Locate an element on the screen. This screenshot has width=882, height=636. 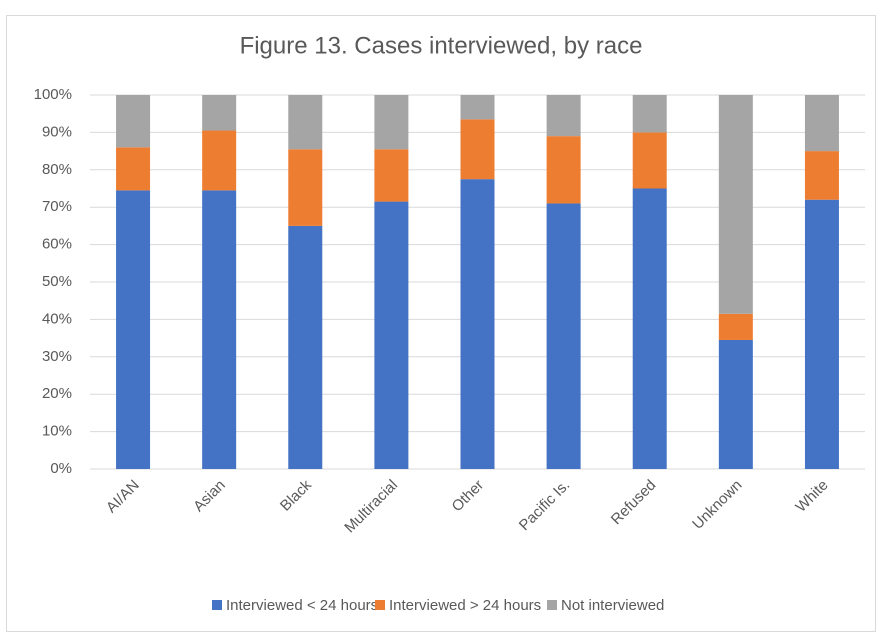
y-tick-label: 20% is located at coordinates (57, 393).